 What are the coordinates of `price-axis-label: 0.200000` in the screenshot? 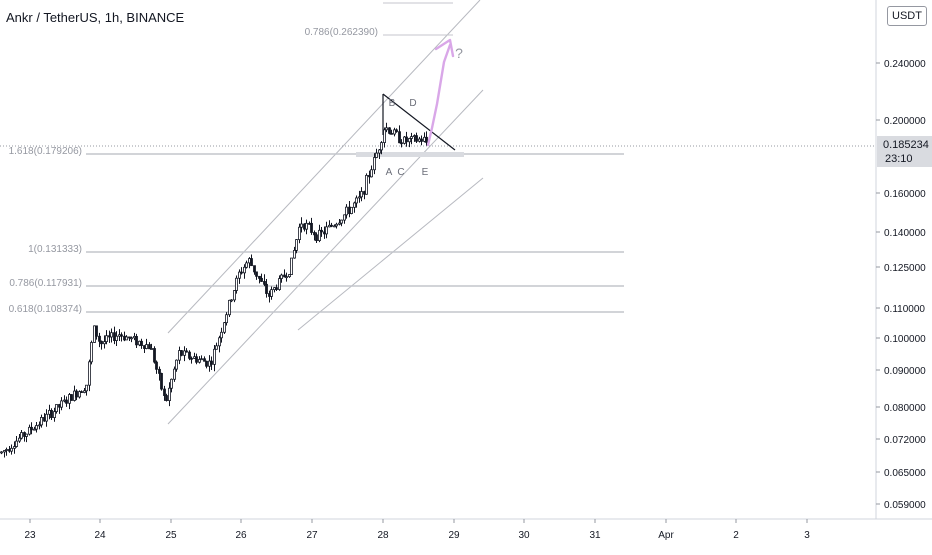 It's located at (905, 121).